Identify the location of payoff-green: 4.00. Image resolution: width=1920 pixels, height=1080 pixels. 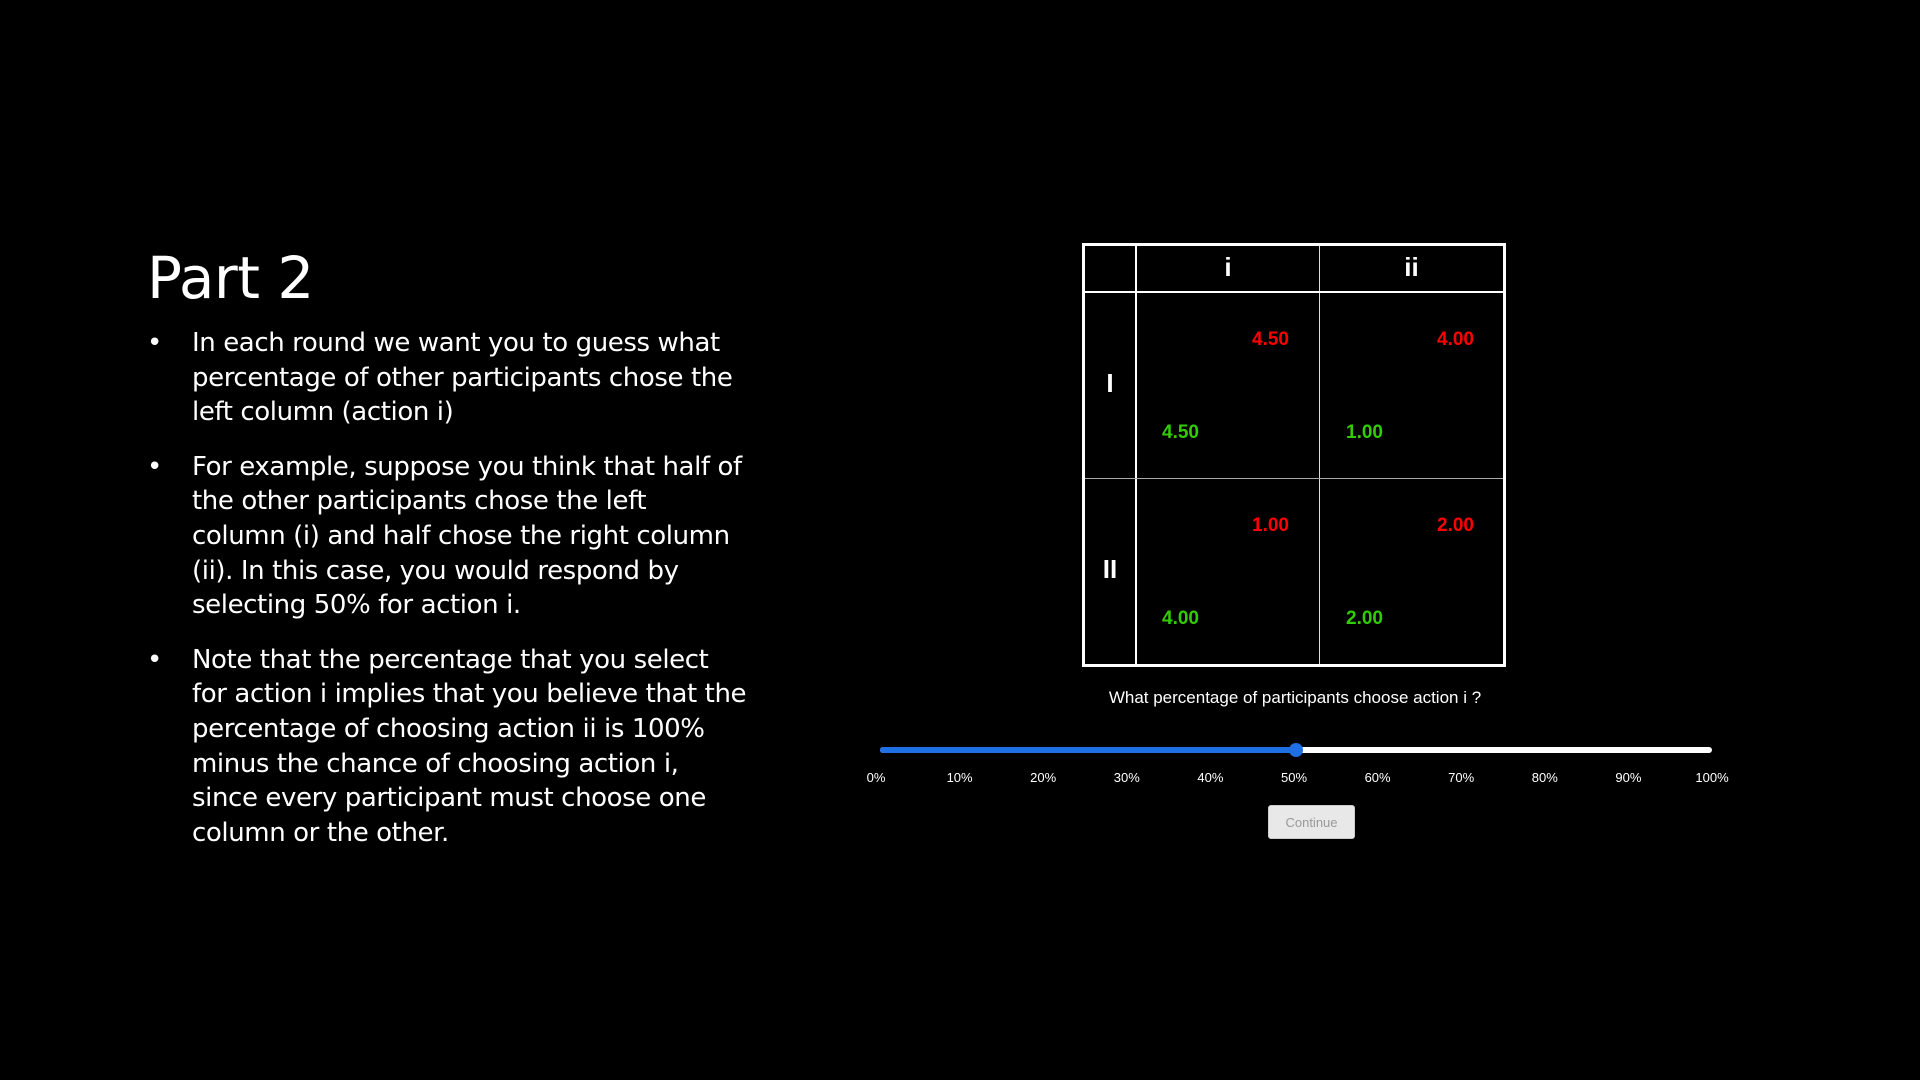
(1180, 618).